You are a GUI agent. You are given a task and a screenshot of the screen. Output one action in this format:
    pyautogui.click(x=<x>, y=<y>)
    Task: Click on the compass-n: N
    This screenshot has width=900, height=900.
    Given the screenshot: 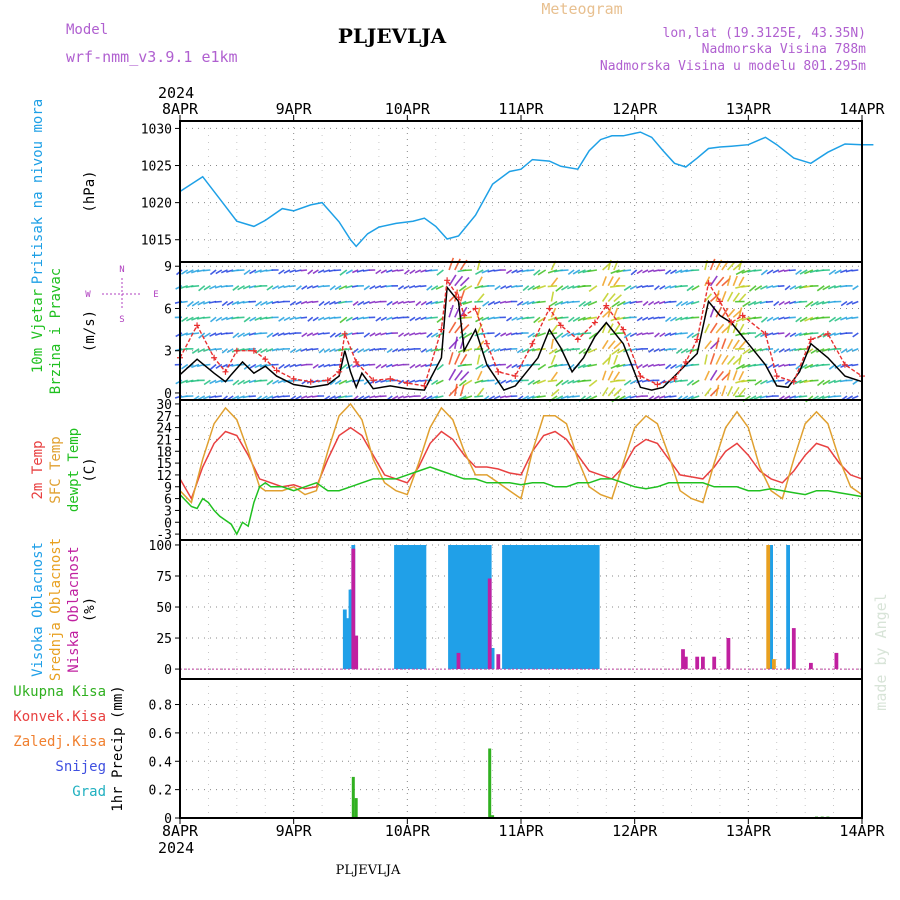 What is the action you would take?
    pyautogui.click(x=121, y=270)
    